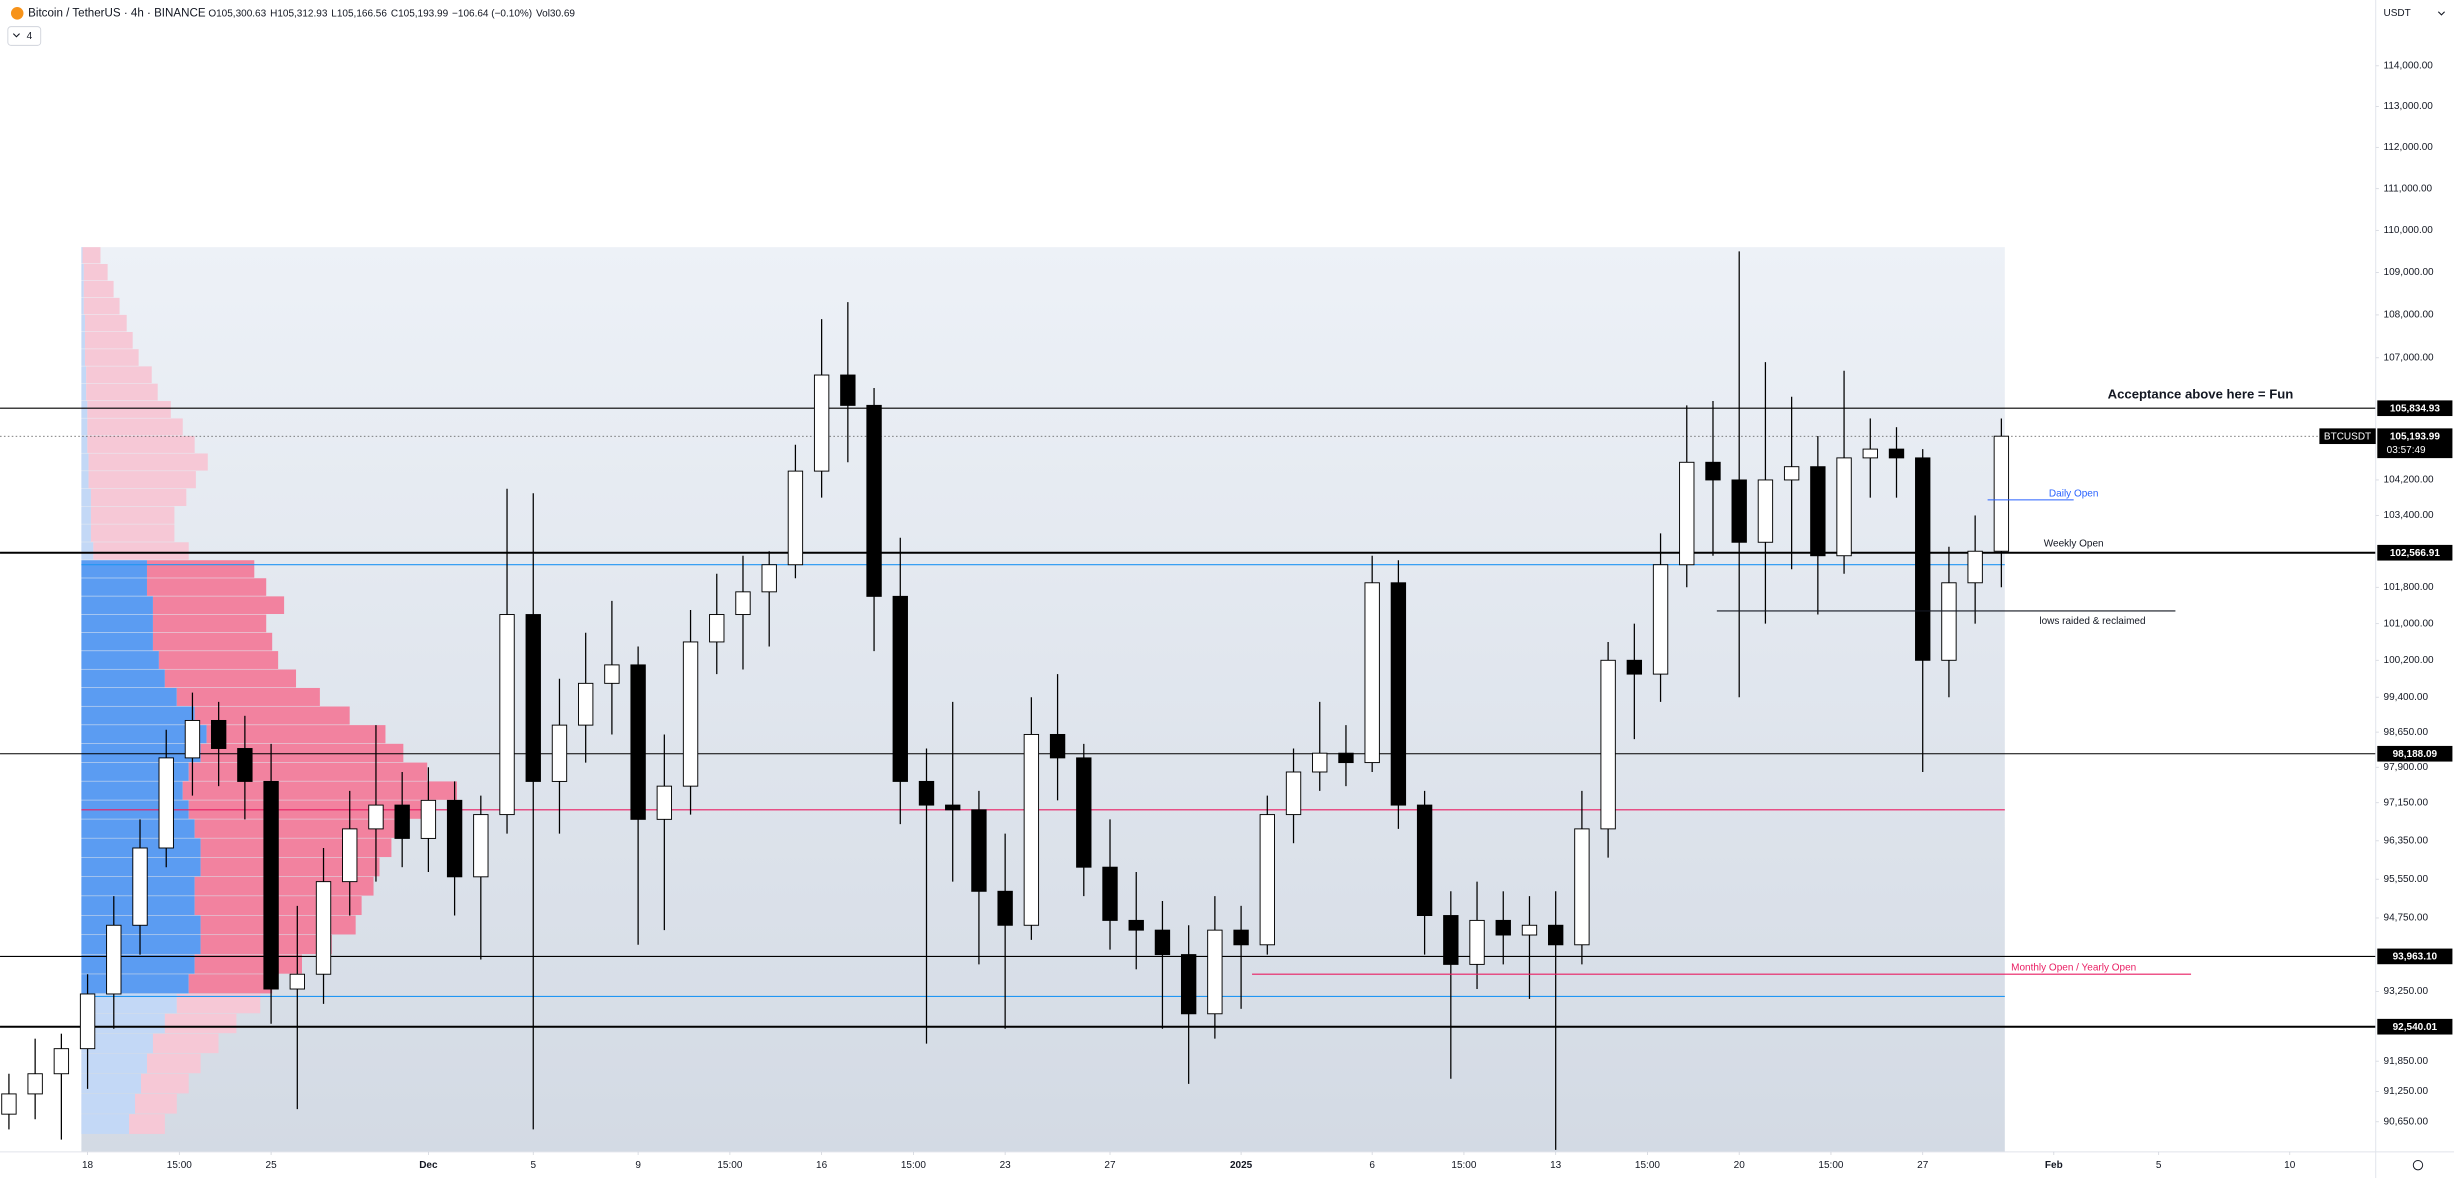 Image resolution: width=2454 pixels, height=1178 pixels. Describe the element at coordinates (1241, 1165) in the screenshot. I see `x-tick-label: 2025` at that location.